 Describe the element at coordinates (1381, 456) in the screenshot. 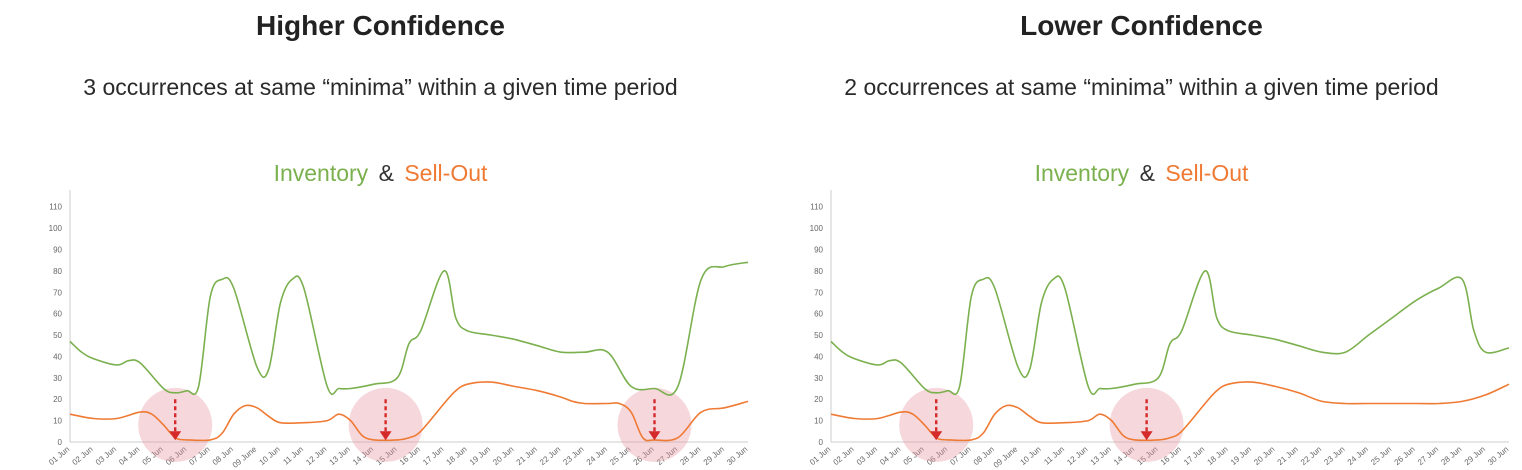

I see `x-tick-label: 25 Jun` at that location.